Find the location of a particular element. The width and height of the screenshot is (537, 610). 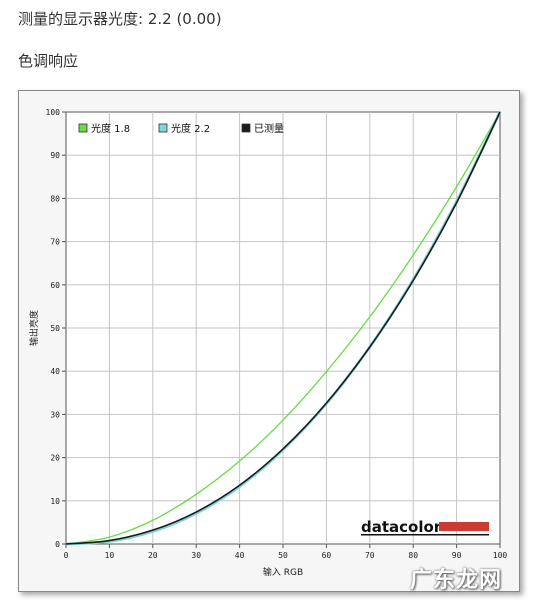

y-tick-label: 0 is located at coordinates (57, 544).